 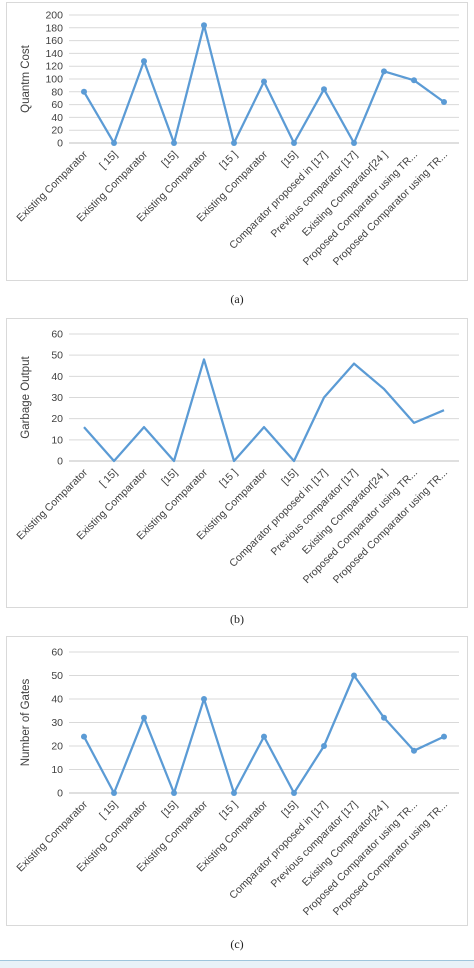 What do you see at coordinates (54, 80) in the screenshot?
I see `y-tick-label: 100` at bounding box center [54, 80].